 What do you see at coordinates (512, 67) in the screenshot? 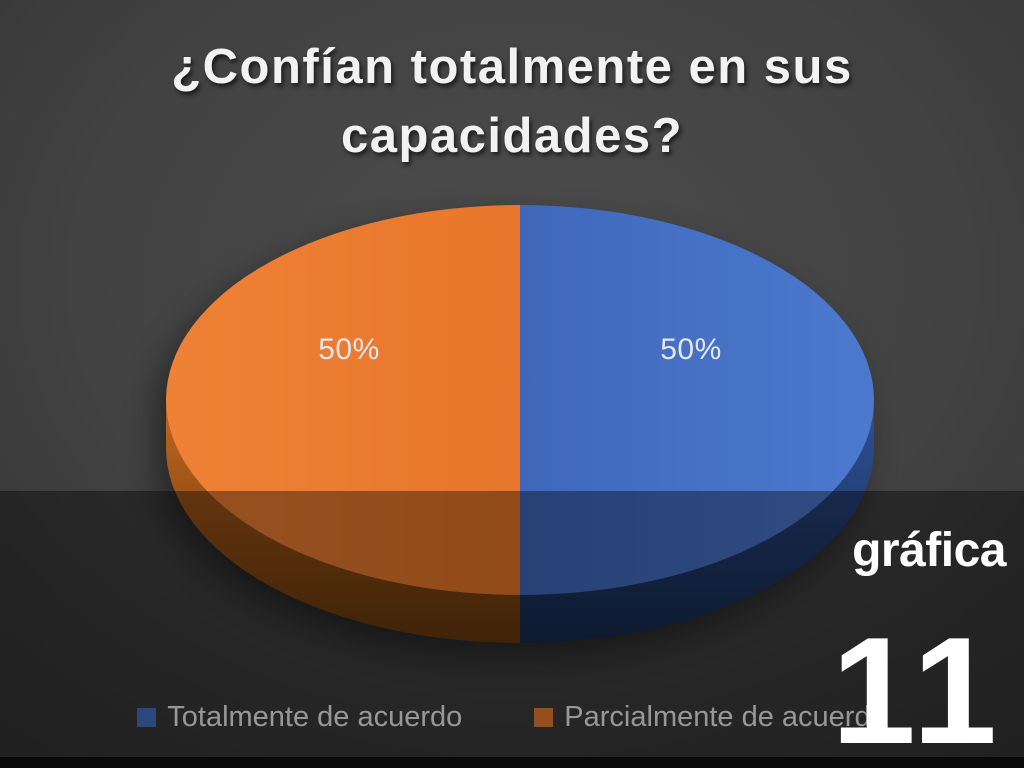
I see `slide-title-line1: ¿Confían totalmente en sus` at bounding box center [512, 67].